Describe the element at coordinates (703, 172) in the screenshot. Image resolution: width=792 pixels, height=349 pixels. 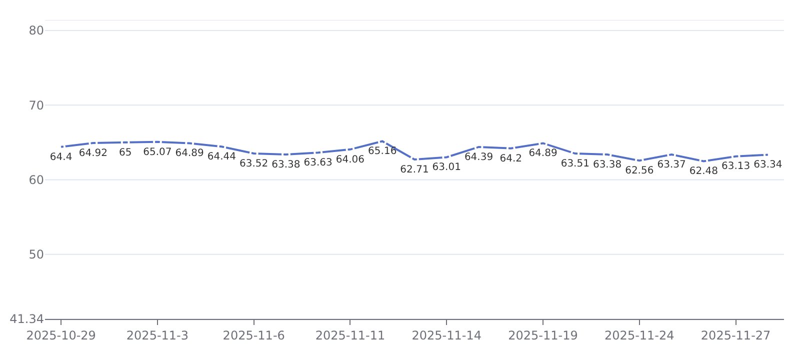
I see `data-label: 62.48` at that location.